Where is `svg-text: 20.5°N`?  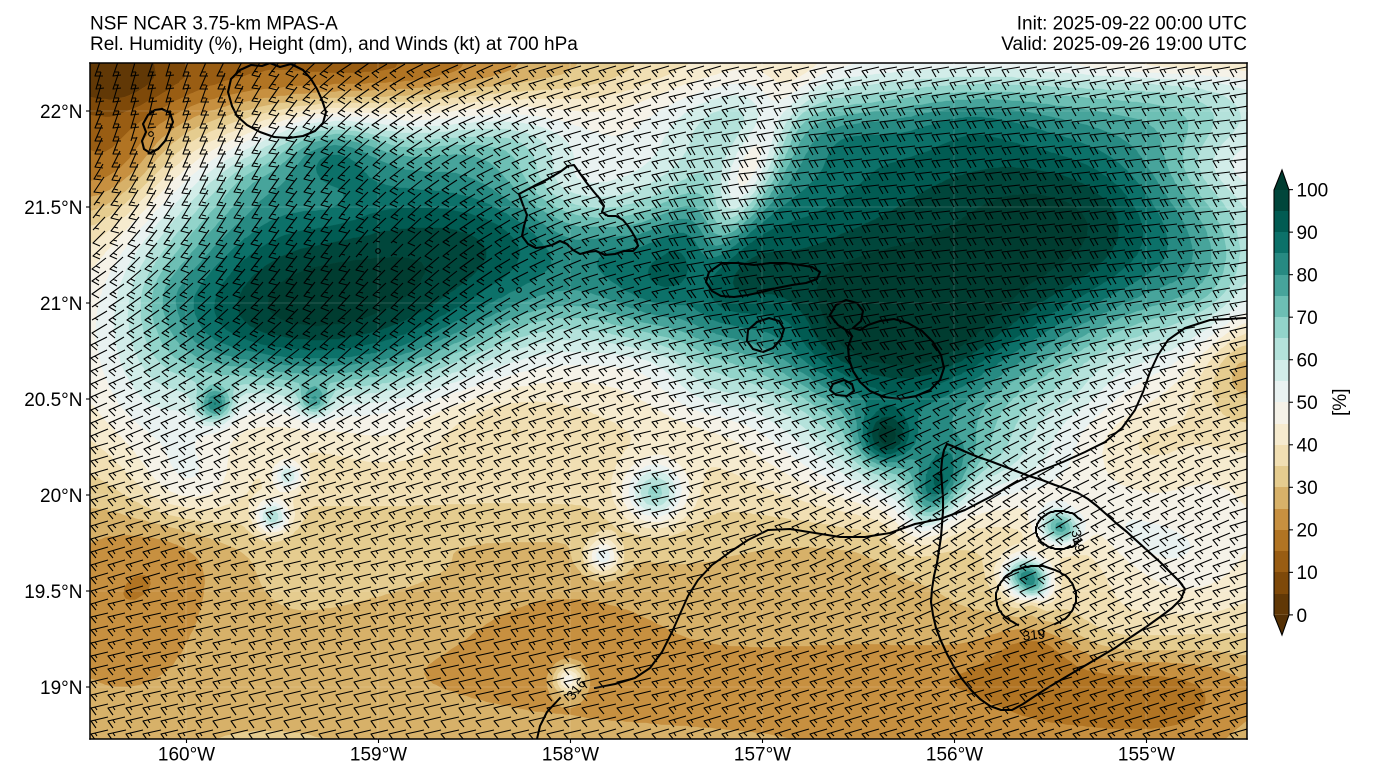
svg-text: 20.5°N is located at coordinates (53, 400).